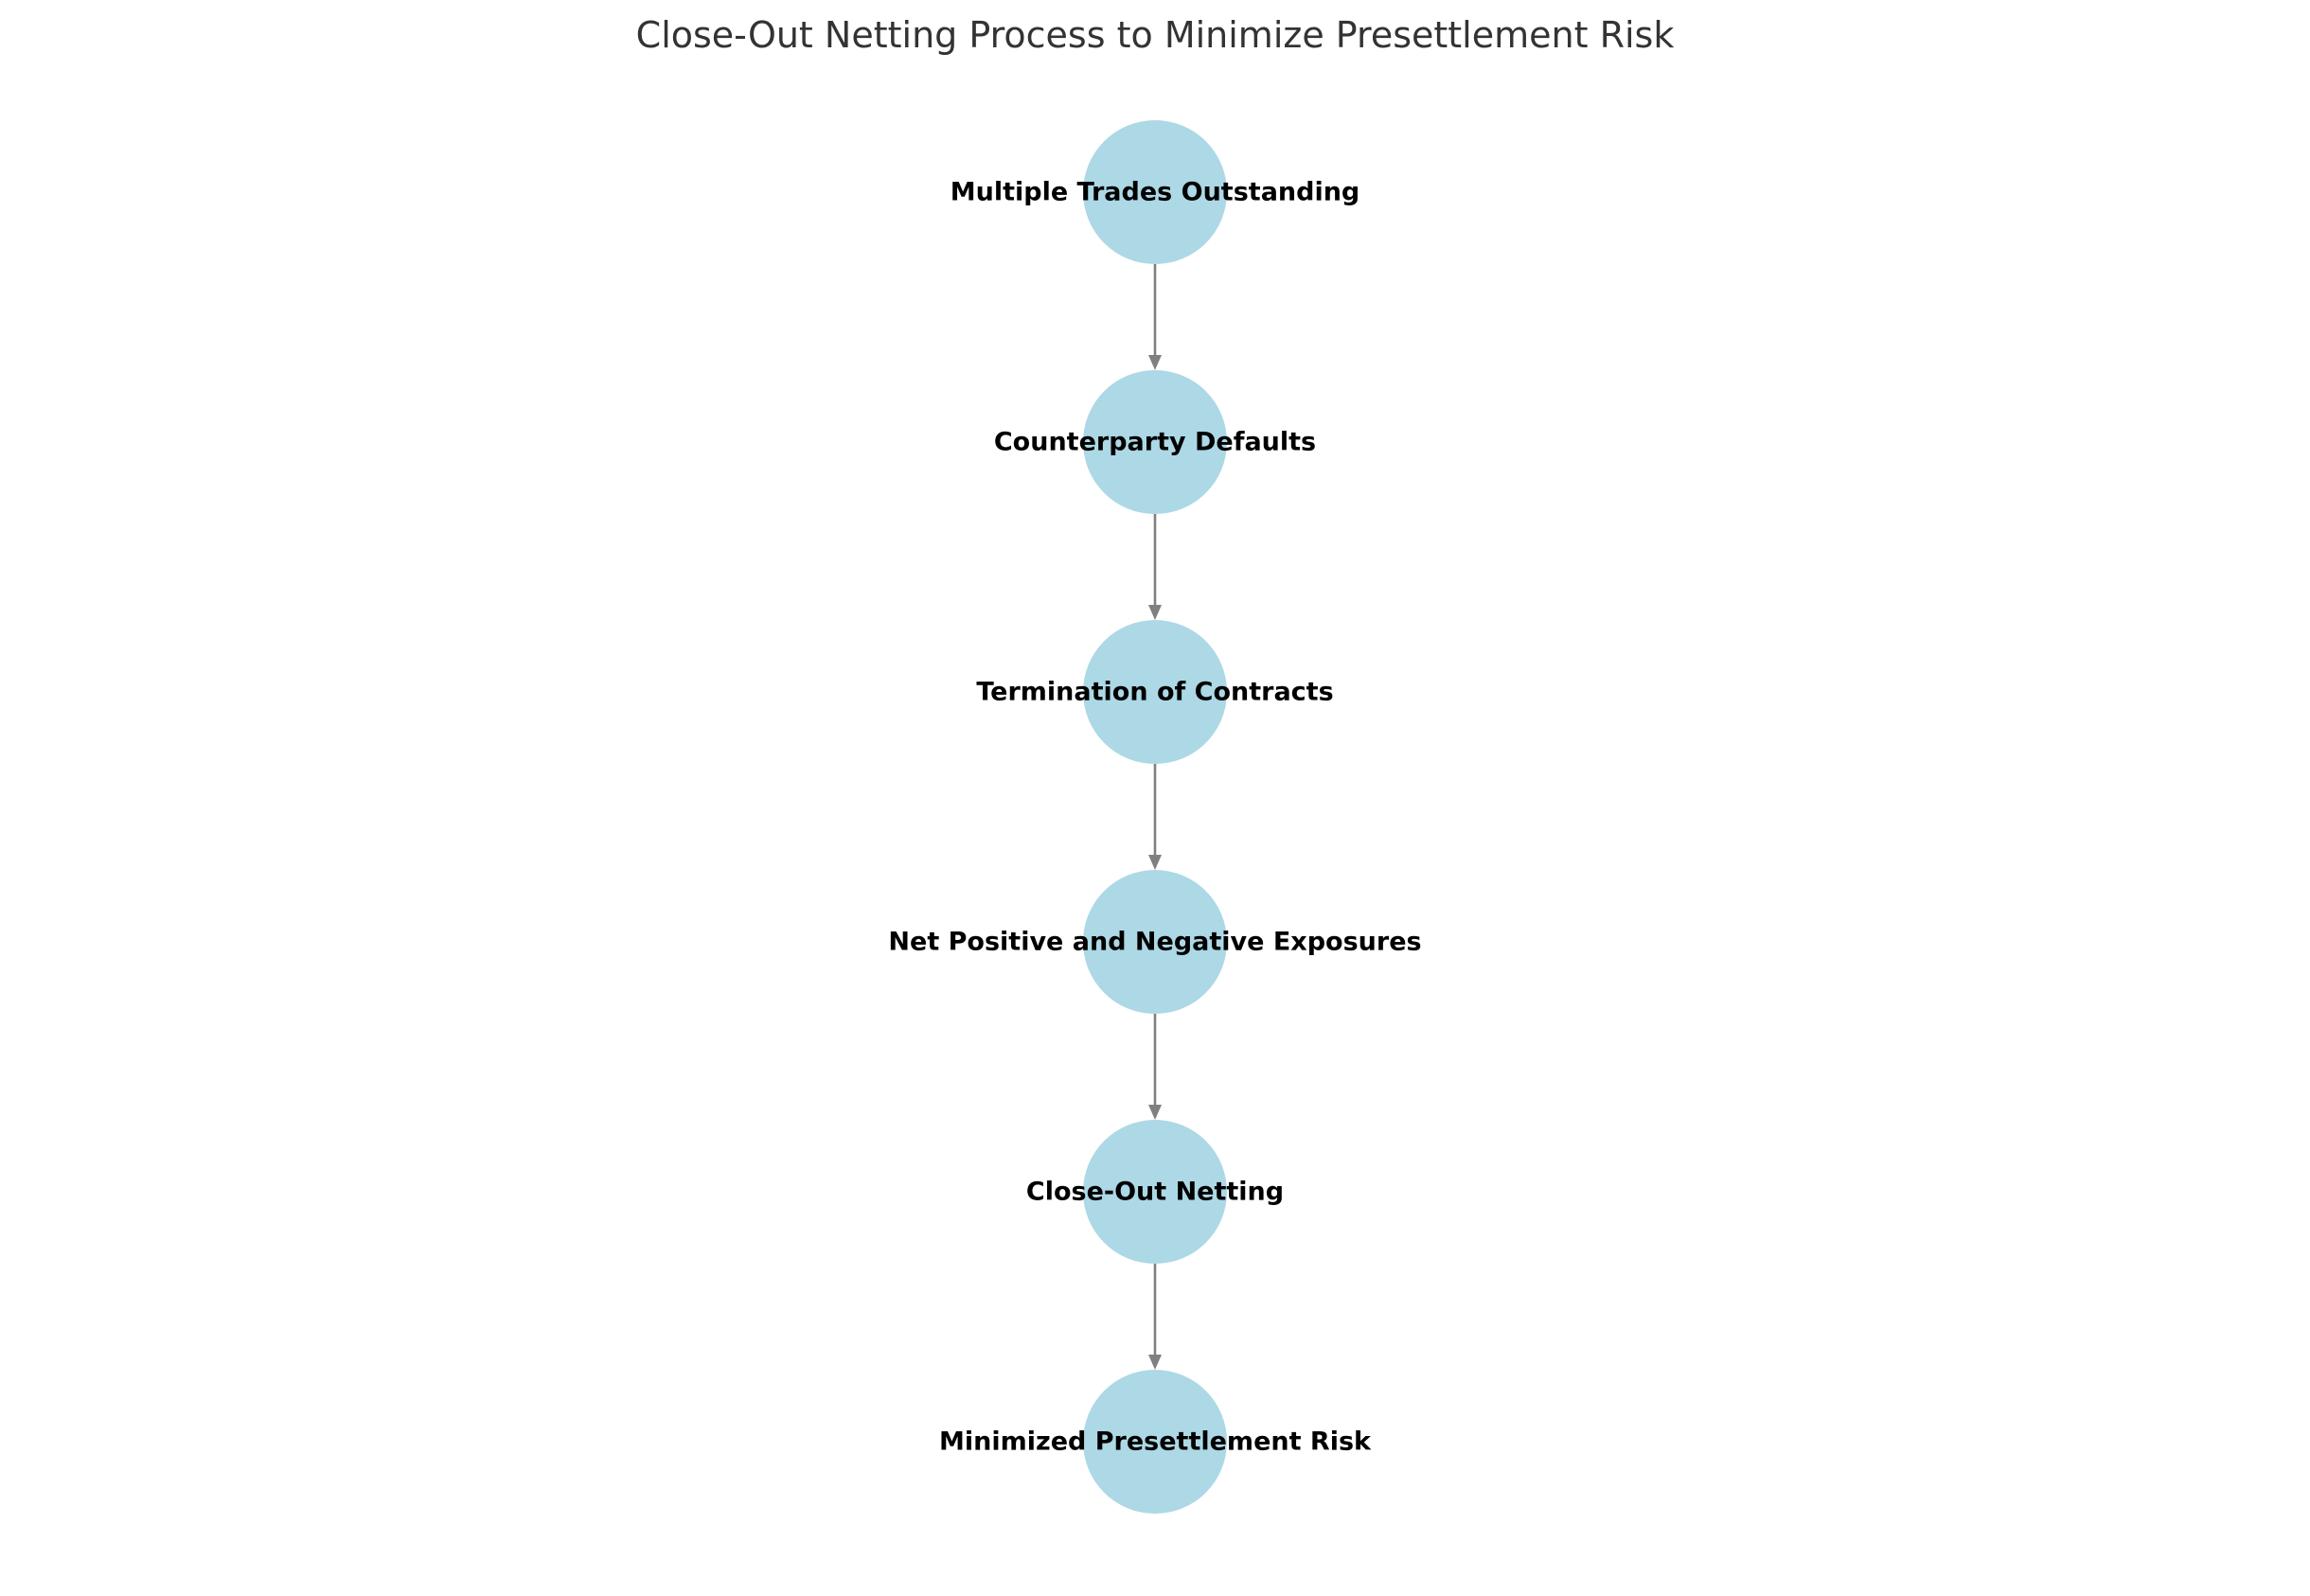  I want to click on flow-node: Close-Out Netting, so click(1155, 1192).